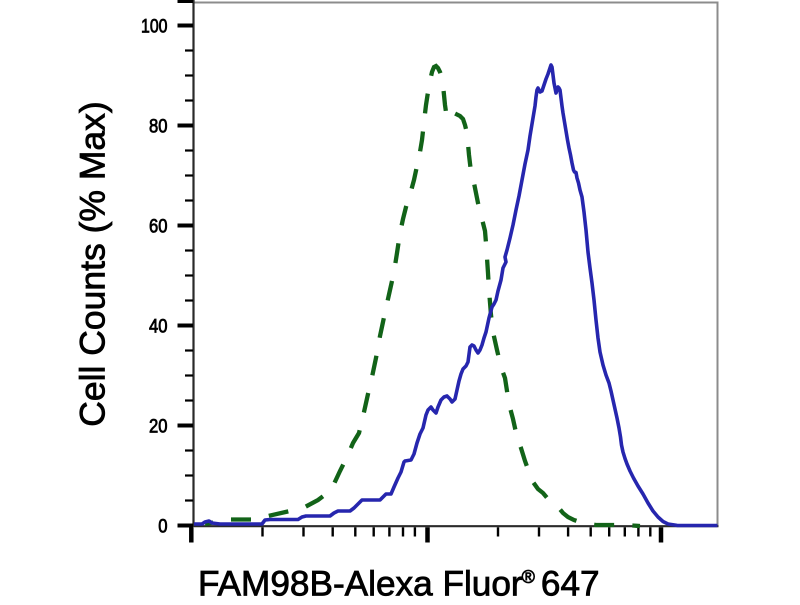 The width and height of the screenshot is (800, 605). I want to click on svg-text: Cell Counts (% Max), so click(93, 264).